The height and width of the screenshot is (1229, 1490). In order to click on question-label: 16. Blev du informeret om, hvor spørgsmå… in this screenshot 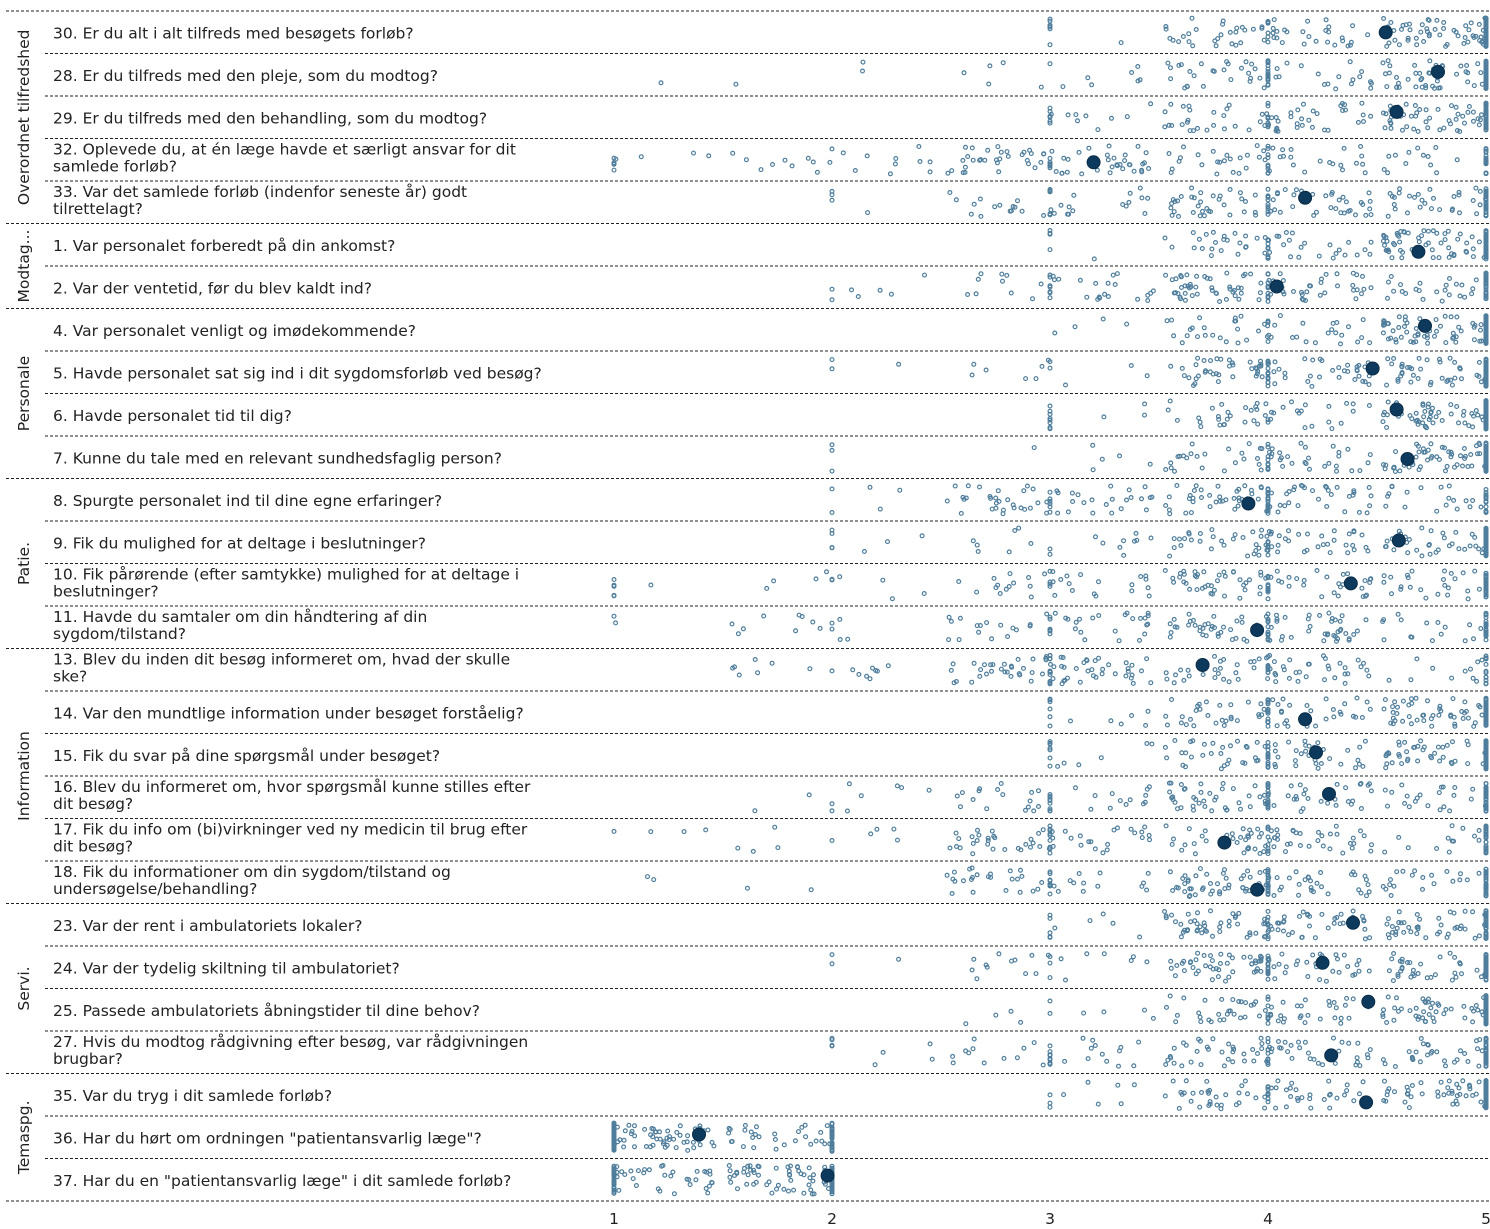, I will do `click(292, 795)`.